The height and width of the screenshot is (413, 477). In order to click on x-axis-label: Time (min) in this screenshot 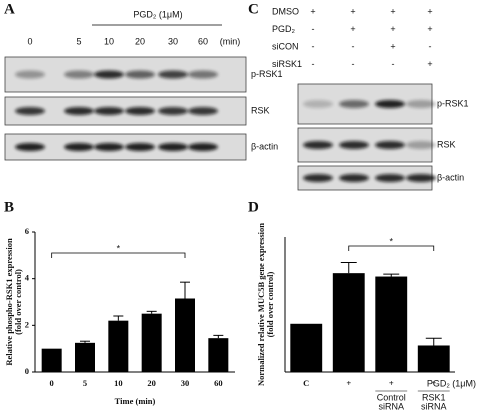, I will do `click(135, 401)`.